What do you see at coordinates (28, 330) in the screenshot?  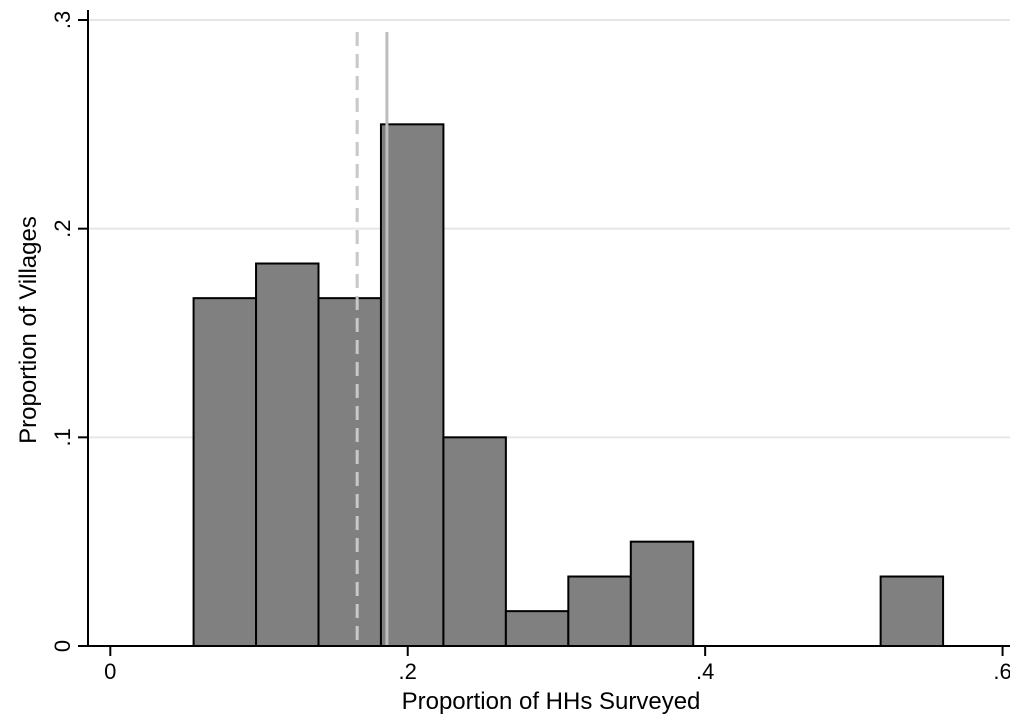 I see `y-axis-title: Proportion of Villages` at bounding box center [28, 330].